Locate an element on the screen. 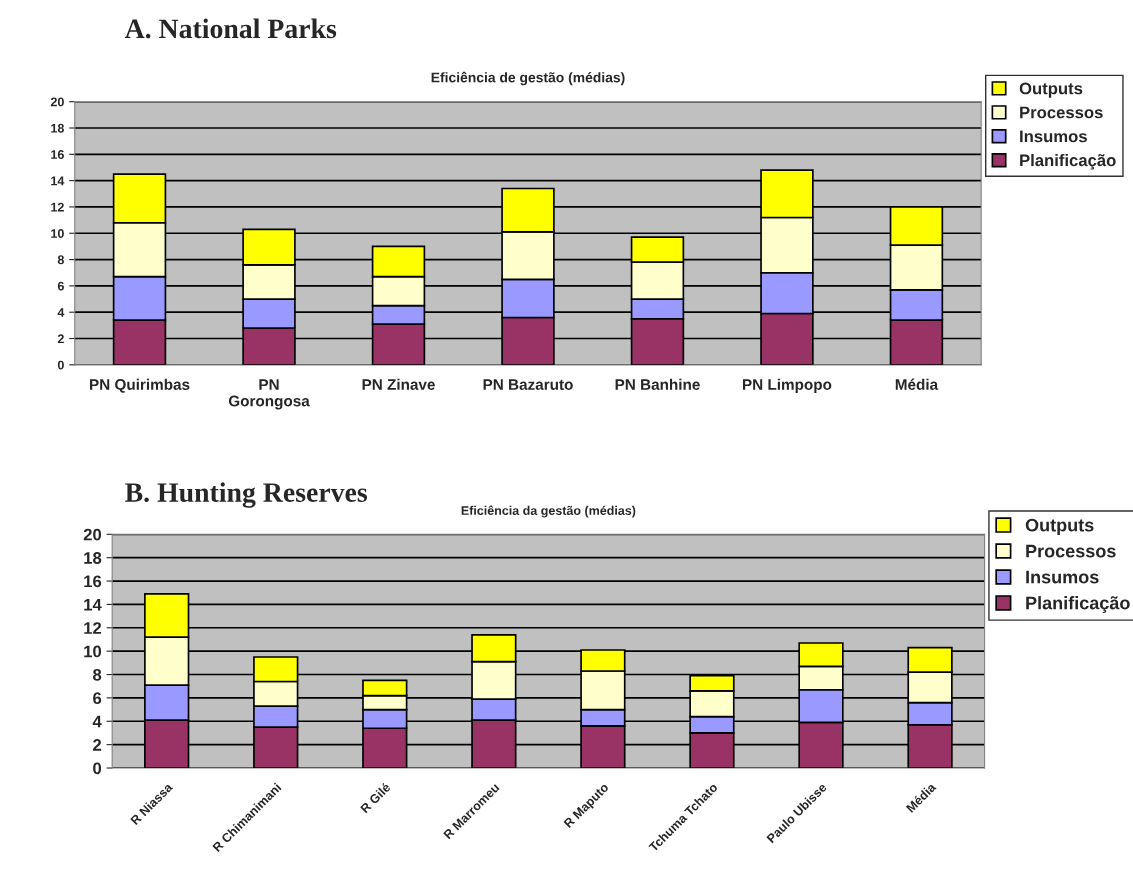 This screenshot has height=892, width=1133. chart-title: B. Hunting Reserves is located at coordinates (246, 495).